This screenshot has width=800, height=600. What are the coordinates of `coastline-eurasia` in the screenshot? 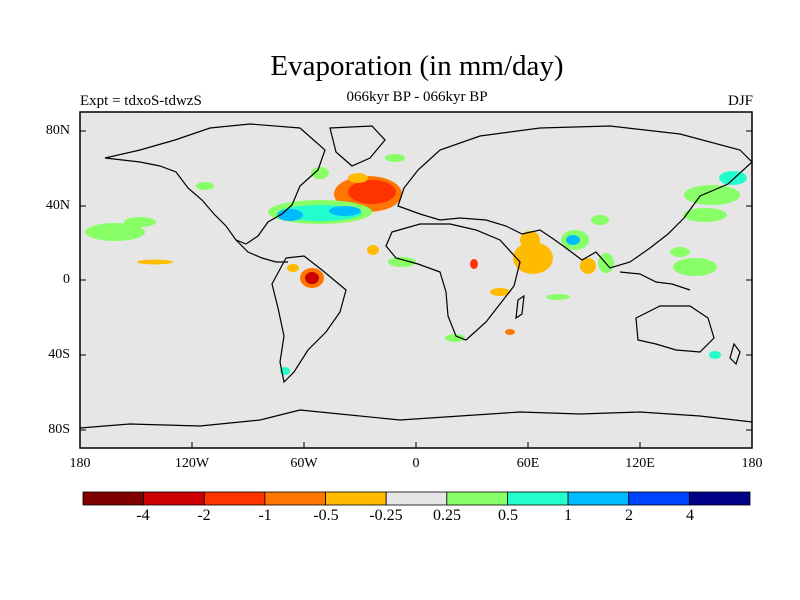 It's located at (575, 197).